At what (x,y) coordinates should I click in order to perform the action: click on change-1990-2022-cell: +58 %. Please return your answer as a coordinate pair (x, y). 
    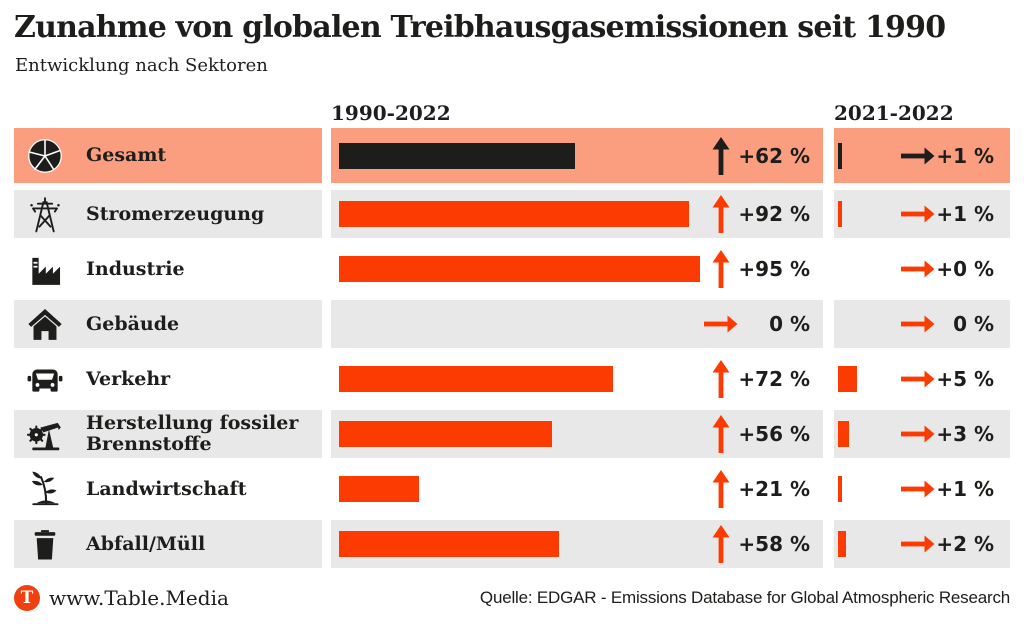
    Looking at the image, I should click on (577, 544).